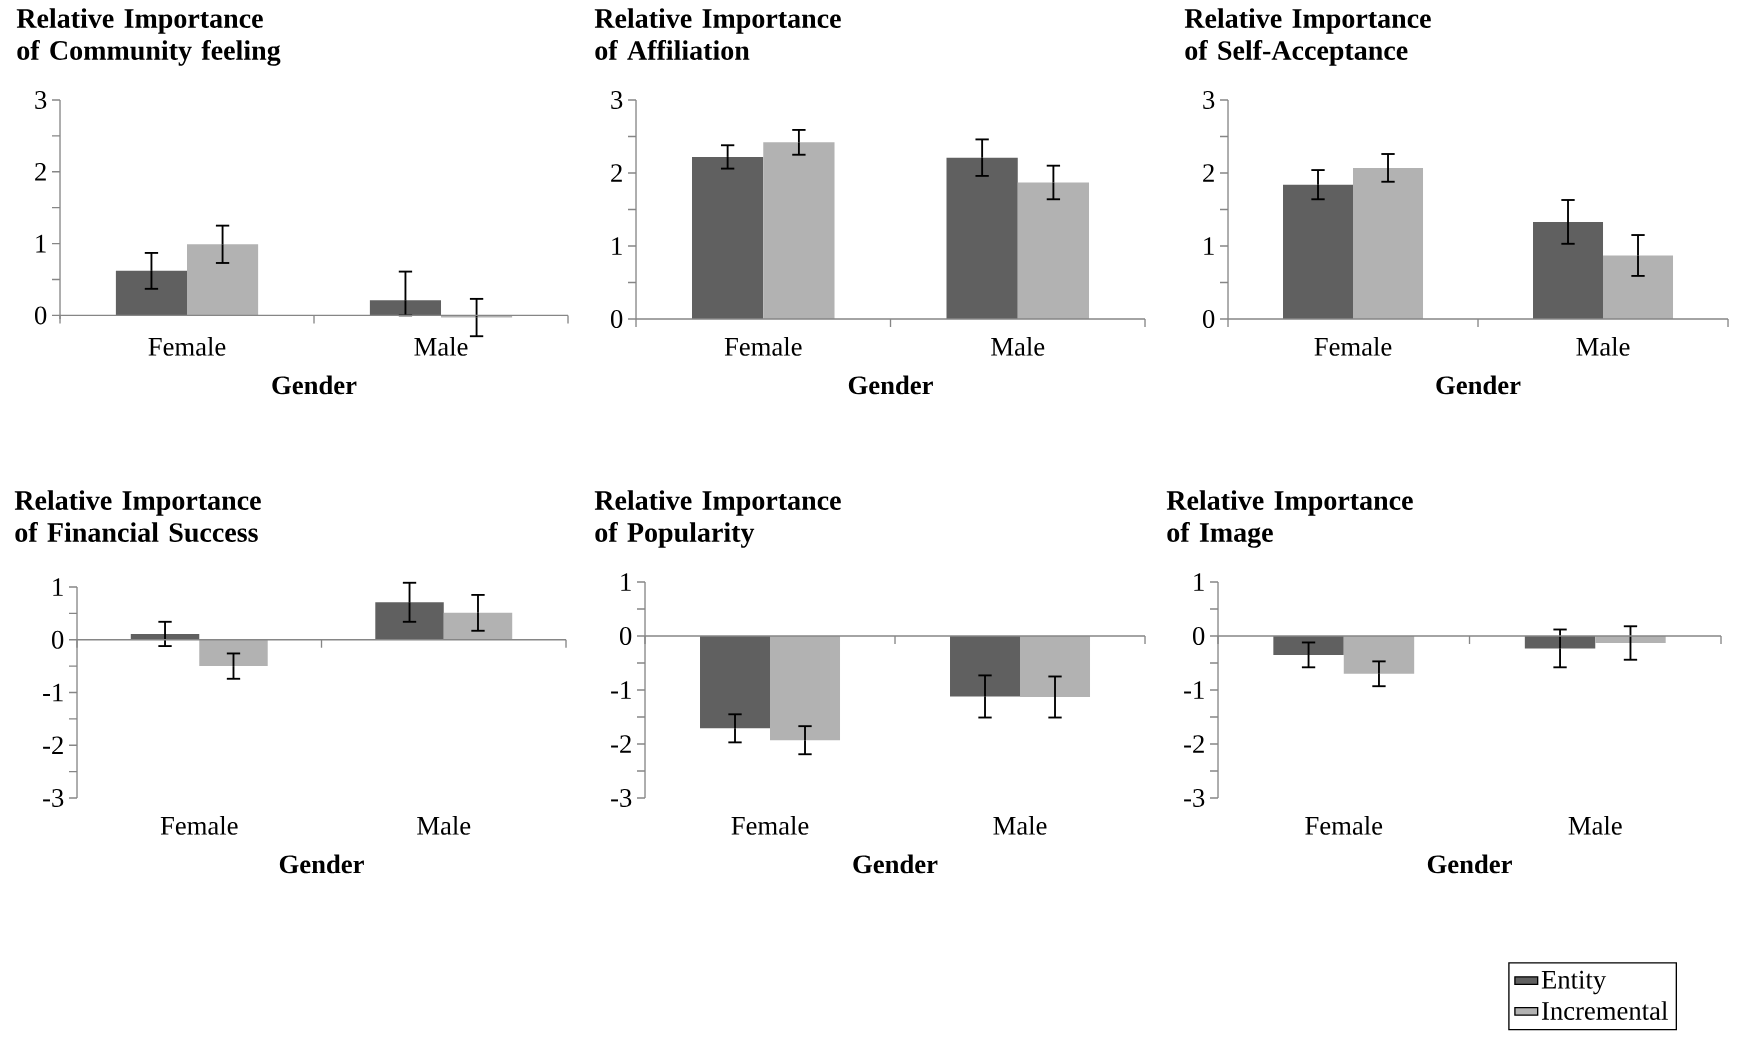 This screenshot has height=1055, width=1737. I want to click on chart-title: Relative Importance of Affiliation, so click(717, 34).